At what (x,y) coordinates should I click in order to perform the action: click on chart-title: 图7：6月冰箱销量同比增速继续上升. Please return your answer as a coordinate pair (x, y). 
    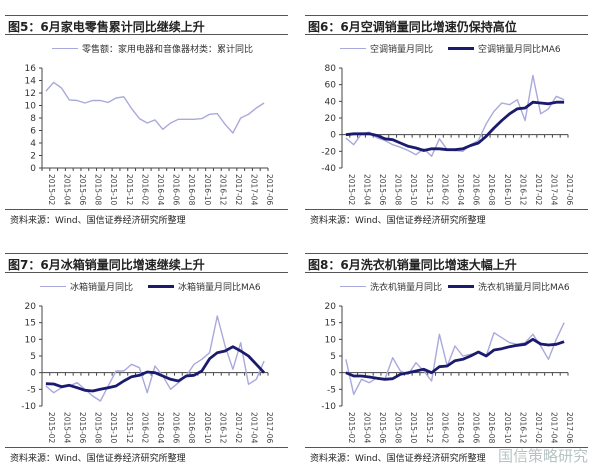
    Looking at the image, I should click on (106, 265).